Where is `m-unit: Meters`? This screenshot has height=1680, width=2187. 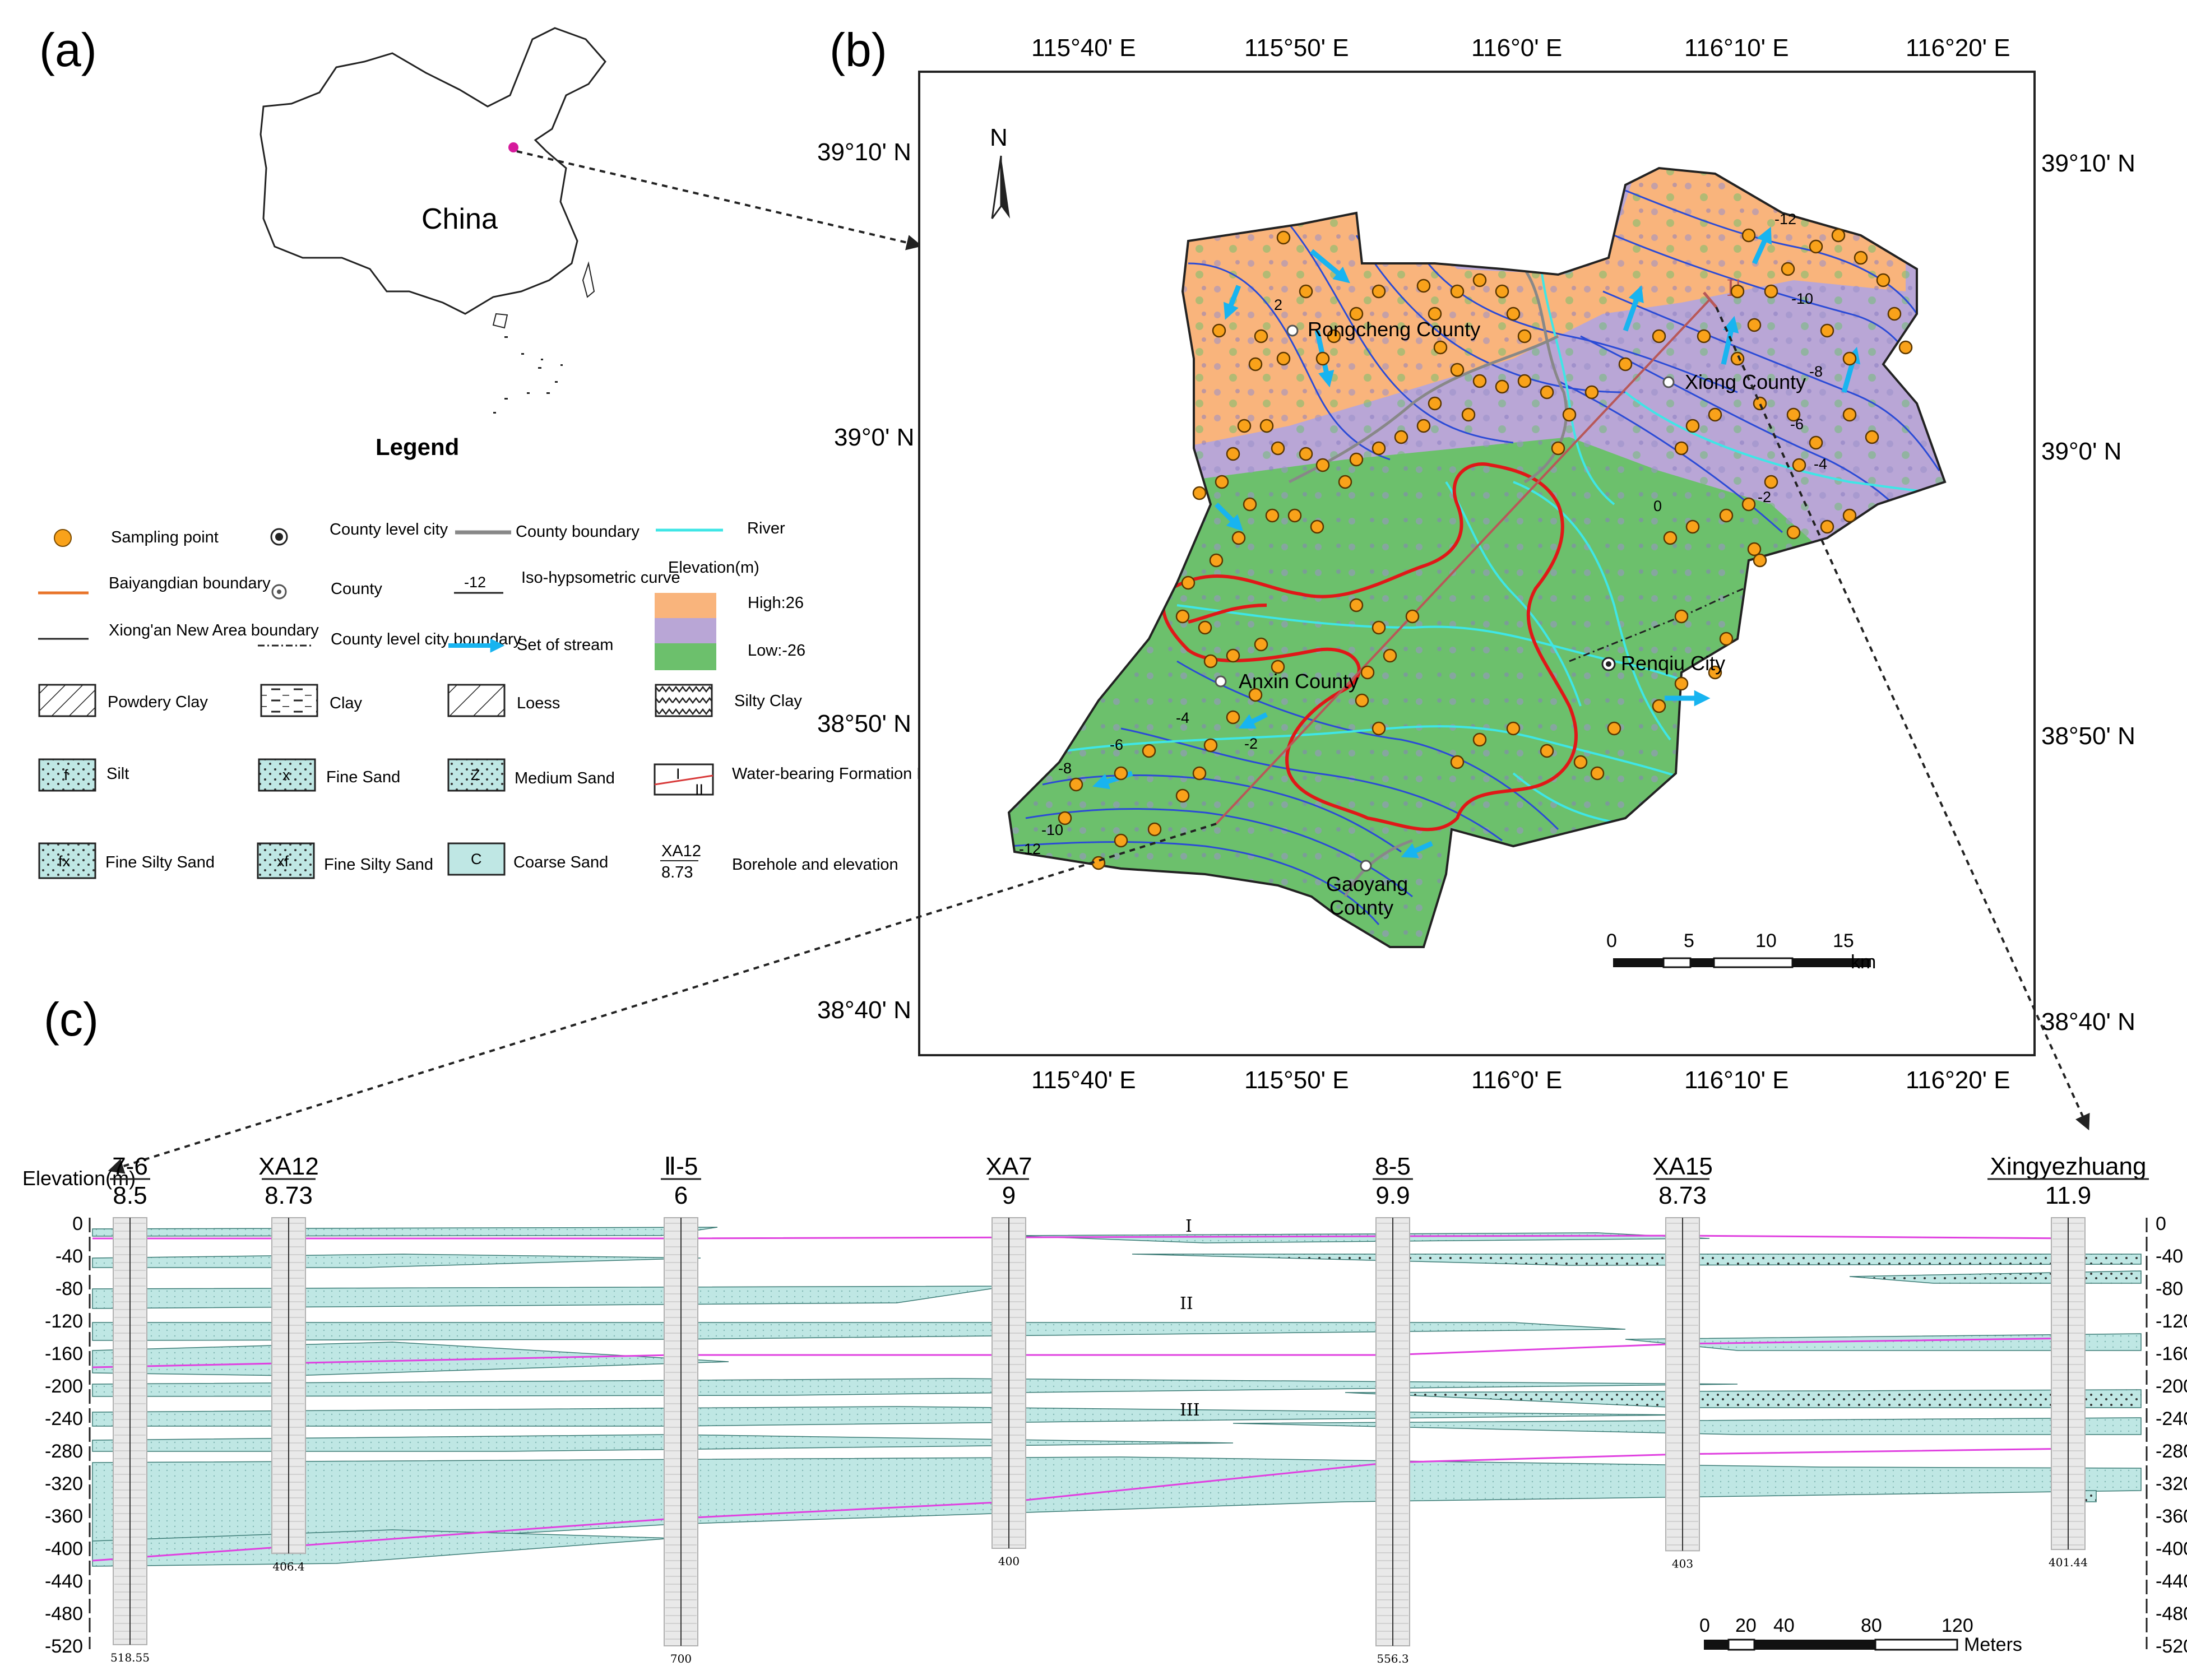
m-unit: Meters is located at coordinates (1993, 1644).